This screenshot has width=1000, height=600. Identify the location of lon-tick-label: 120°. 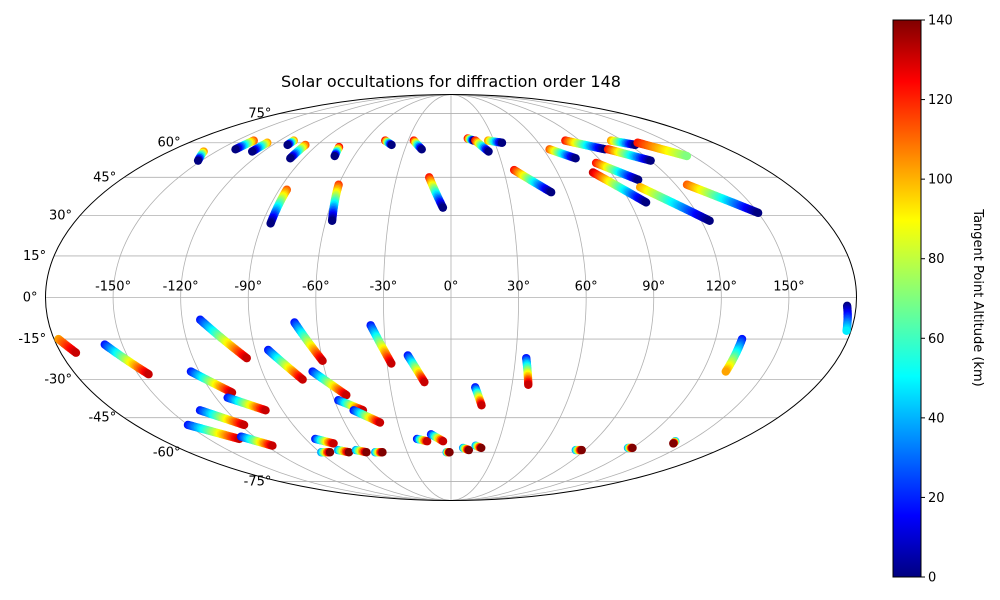
(721, 287).